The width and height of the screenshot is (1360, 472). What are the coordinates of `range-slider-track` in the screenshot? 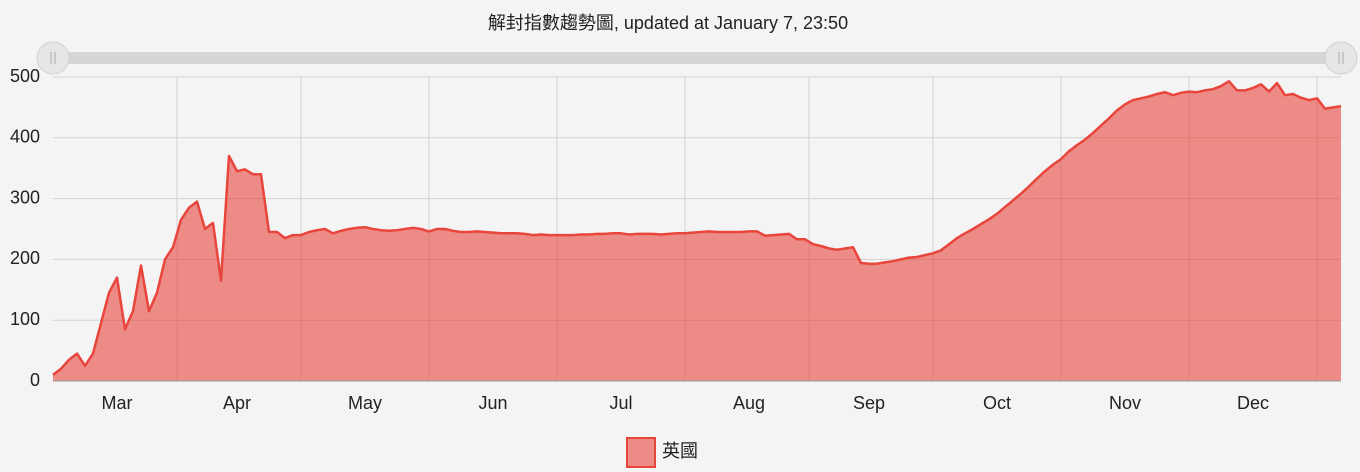 It's located at (697, 58).